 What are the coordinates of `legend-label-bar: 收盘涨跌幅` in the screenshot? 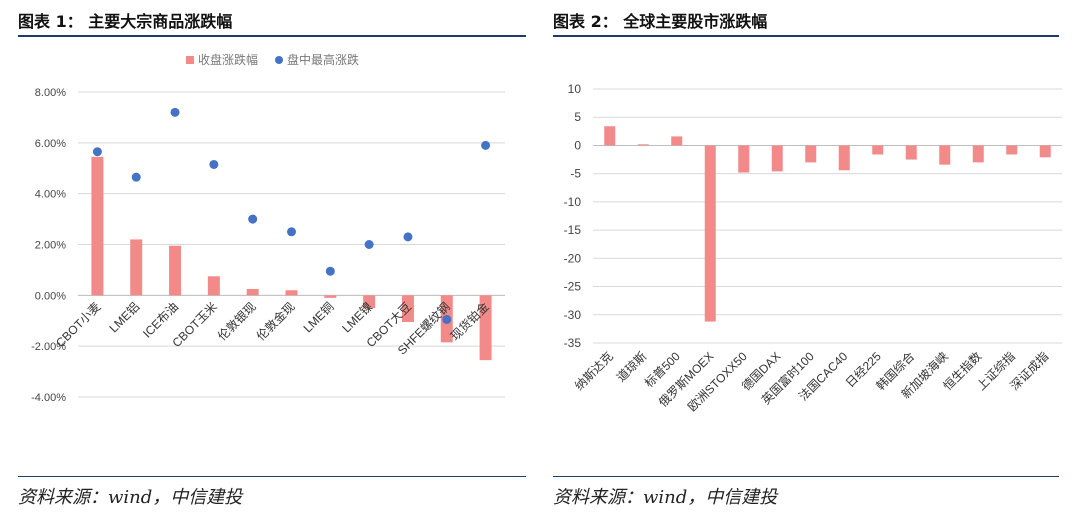 It's located at (228, 59).